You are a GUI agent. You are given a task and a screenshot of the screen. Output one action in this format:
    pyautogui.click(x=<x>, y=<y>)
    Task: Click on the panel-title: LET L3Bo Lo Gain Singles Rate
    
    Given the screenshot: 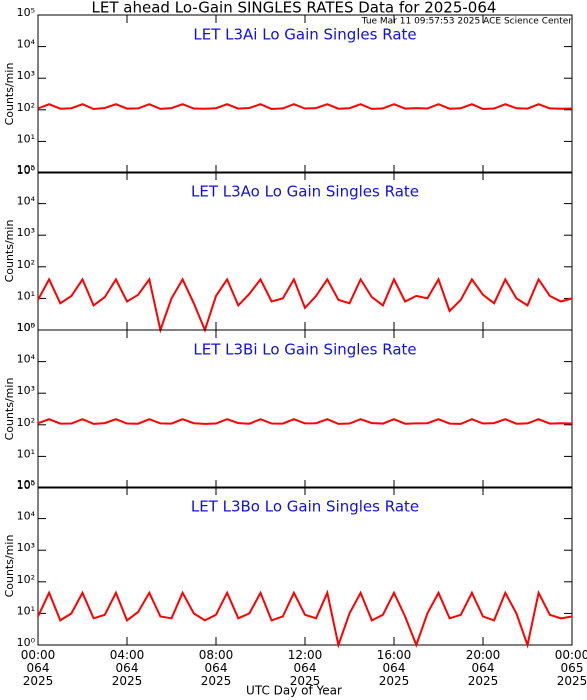 What is the action you would take?
    pyautogui.click(x=305, y=507)
    